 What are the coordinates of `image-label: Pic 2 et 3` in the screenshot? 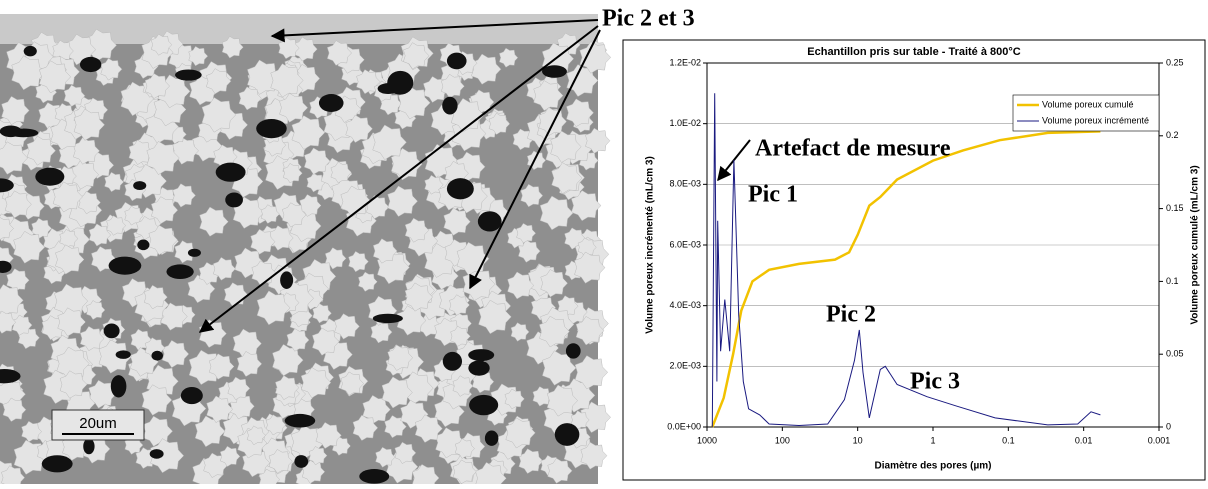 It's located at (648, 19).